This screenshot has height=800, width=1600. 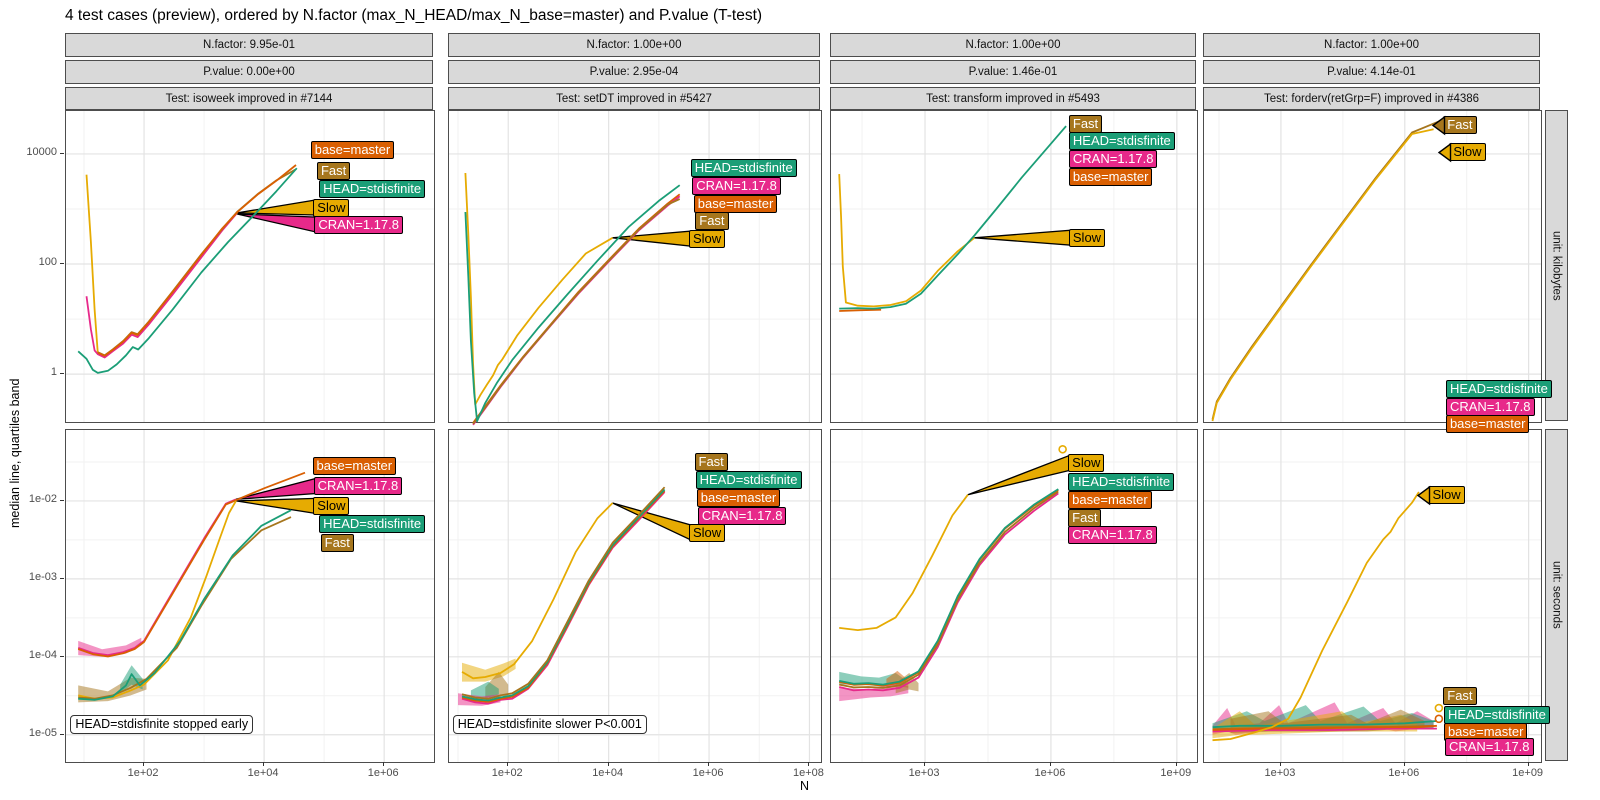 What do you see at coordinates (1372, 266) in the screenshot?
I see `panel-canvas-forderv-kilobytes` at bounding box center [1372, 266].